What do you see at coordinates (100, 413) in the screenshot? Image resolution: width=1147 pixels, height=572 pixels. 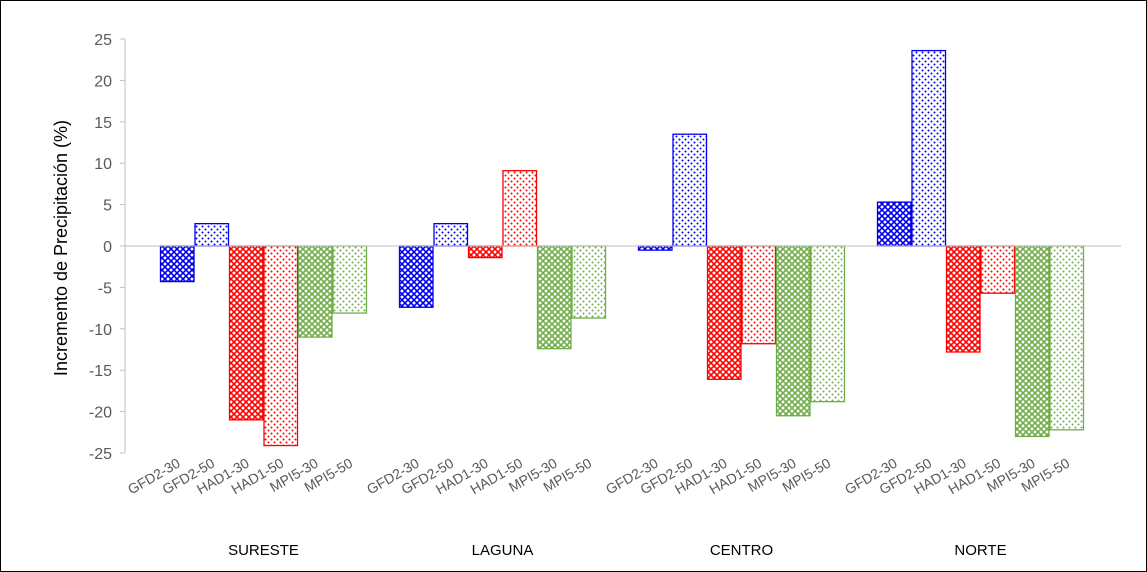 I see `y-tick-label: -20` at bounding box center [100, 413].